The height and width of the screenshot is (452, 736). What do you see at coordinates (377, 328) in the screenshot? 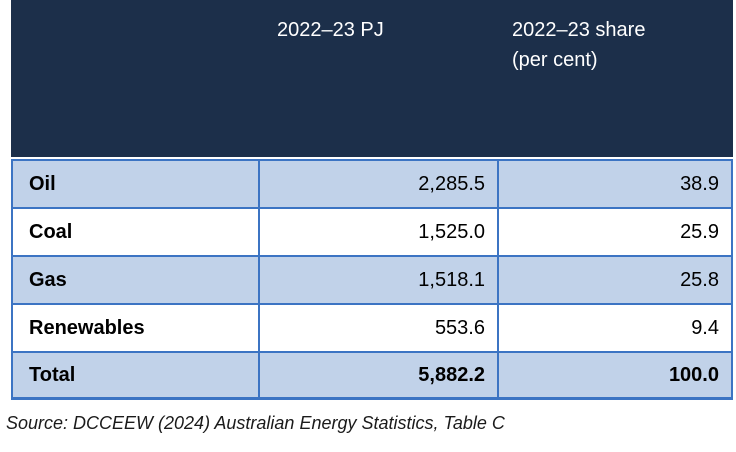
I see `row-pj-value: 553.6` at bounding box center [377, 328].